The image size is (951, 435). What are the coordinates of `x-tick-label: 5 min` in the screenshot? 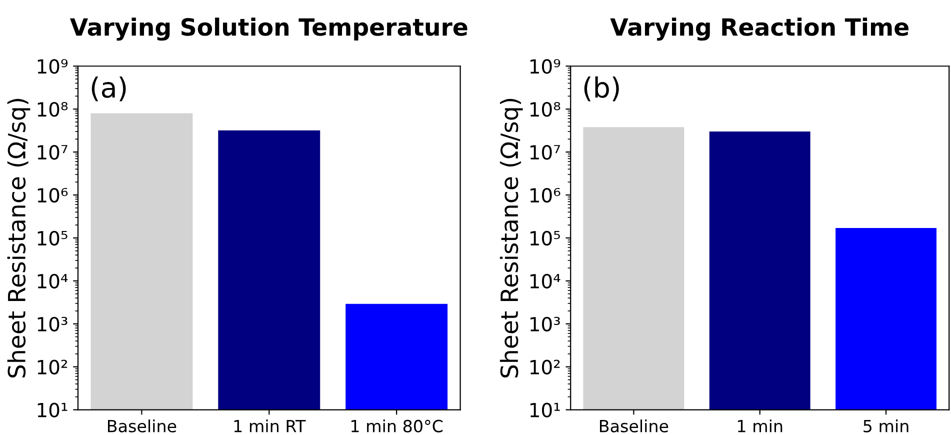 It's located at (886, 425).